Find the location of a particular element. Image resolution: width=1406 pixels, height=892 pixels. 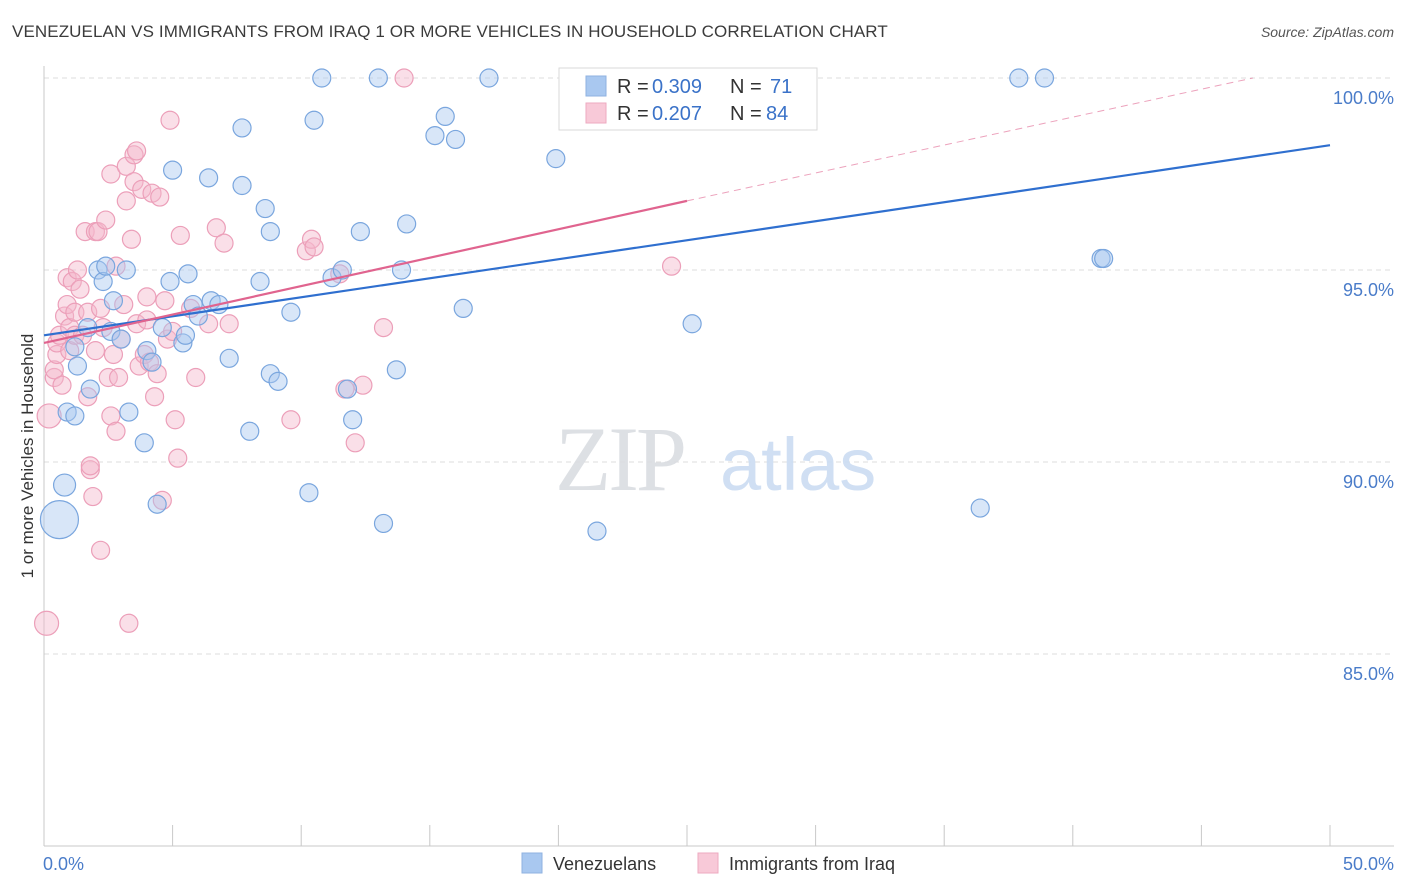

legend-bottom-label-iraq: Immigrants from Iraq is located at coordinates (812, 864).